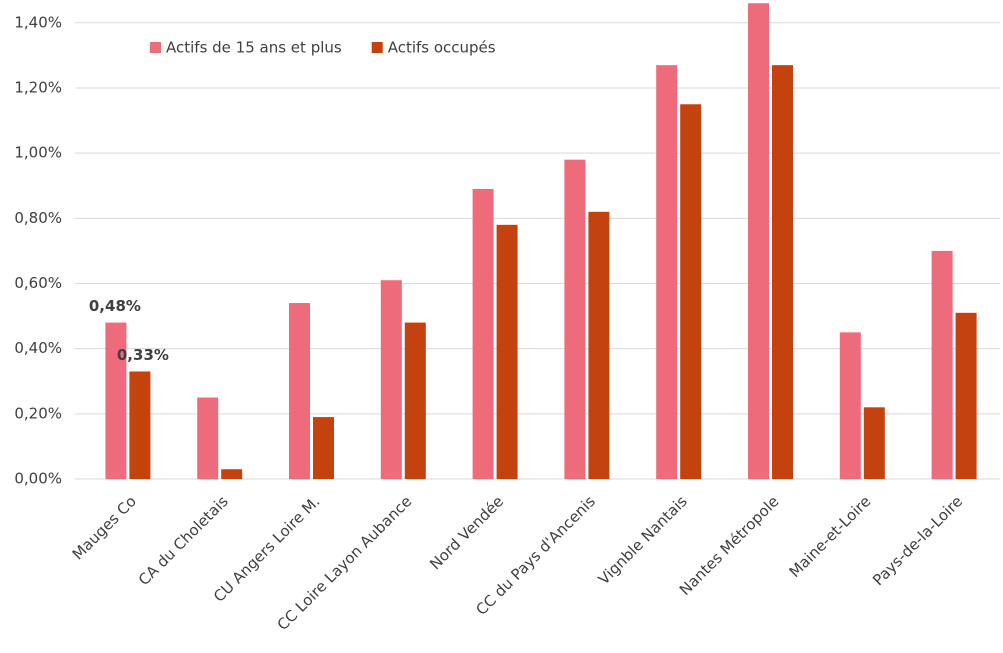 The image size is (1003, 653). I want to click on y-tick-label: 0,20%, so click(38, 413).